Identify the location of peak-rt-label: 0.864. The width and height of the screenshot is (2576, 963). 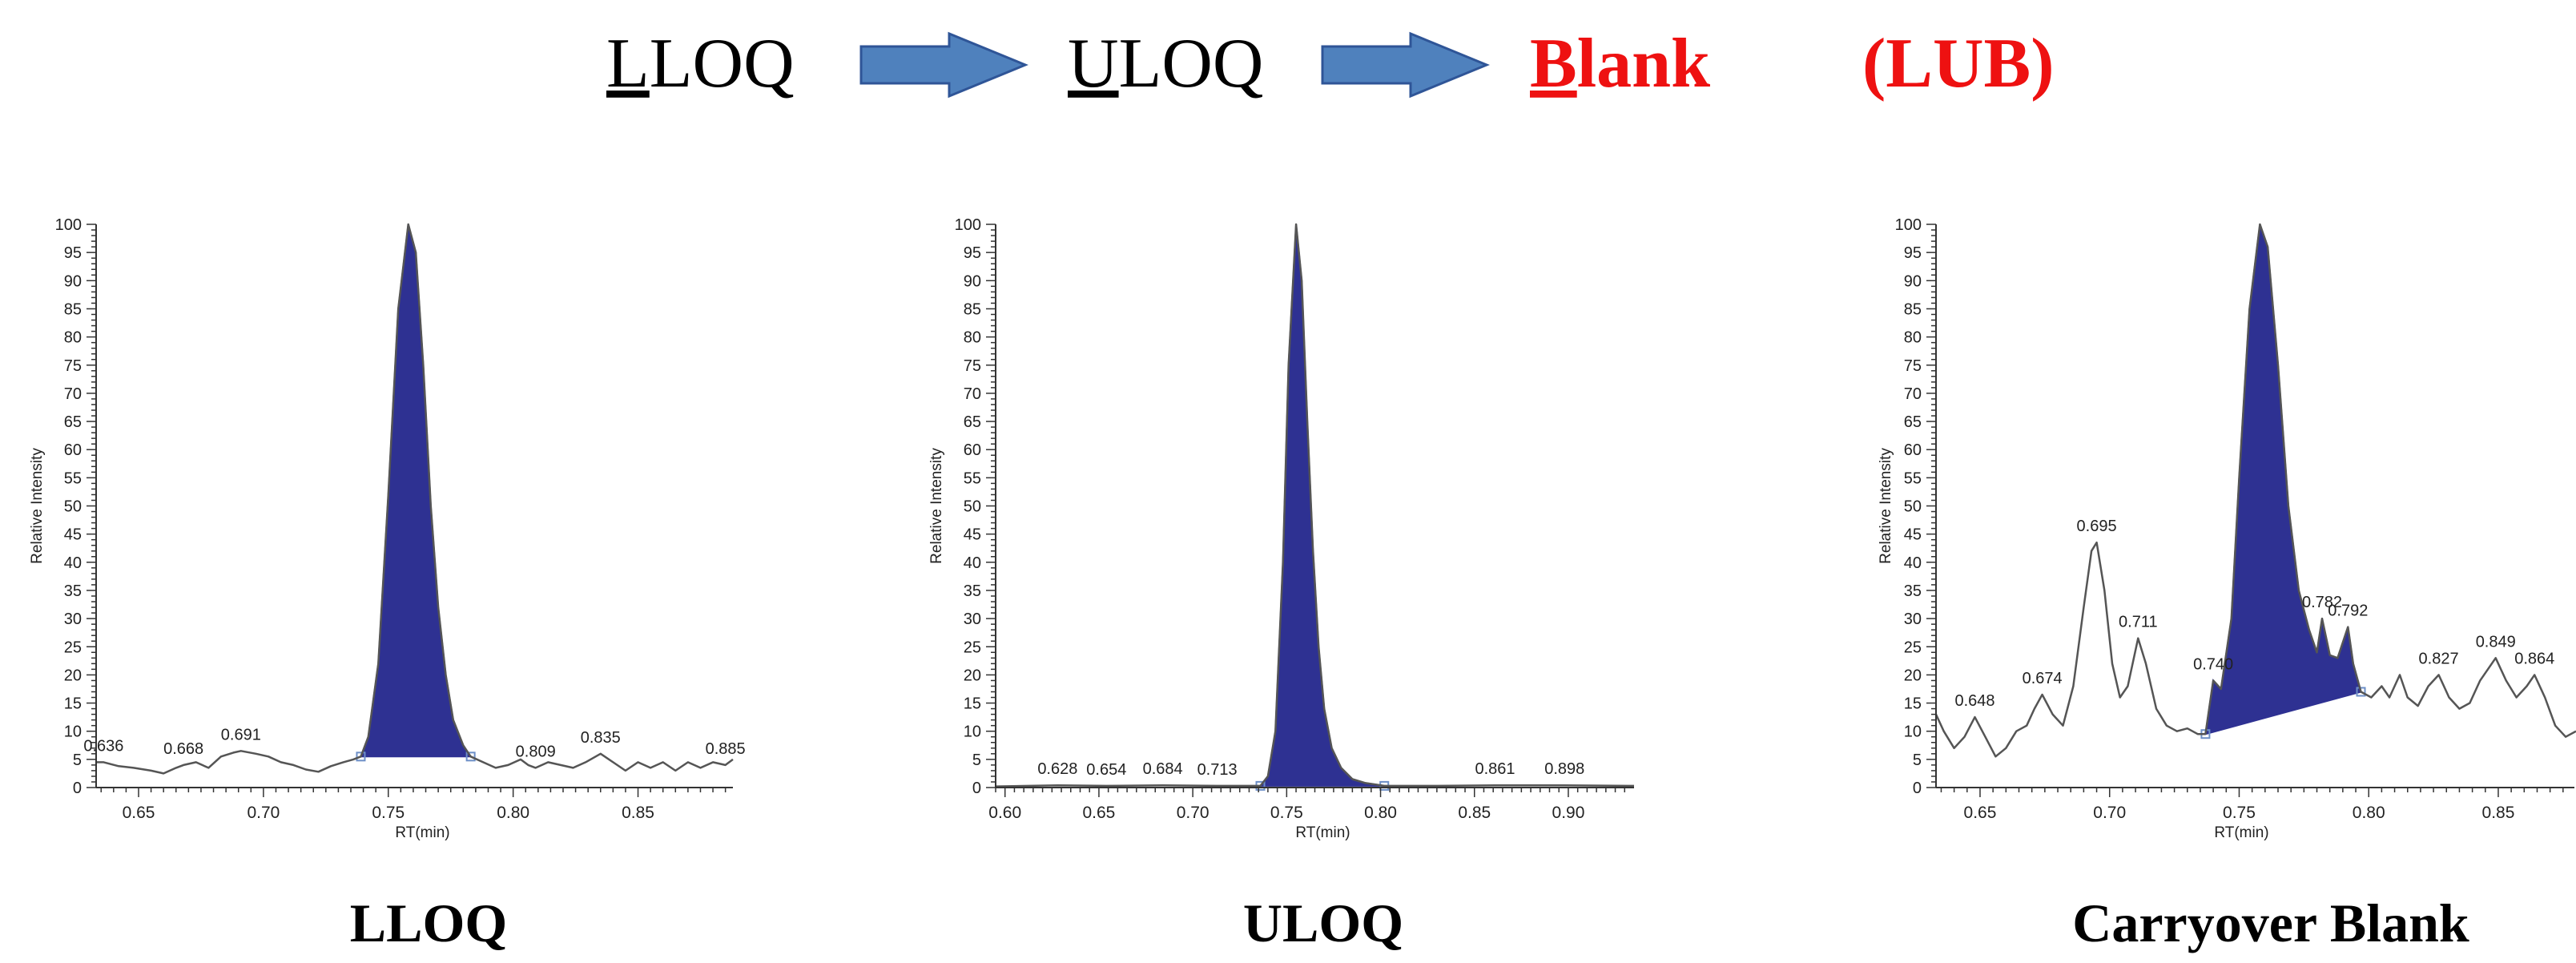
(2534, 658).